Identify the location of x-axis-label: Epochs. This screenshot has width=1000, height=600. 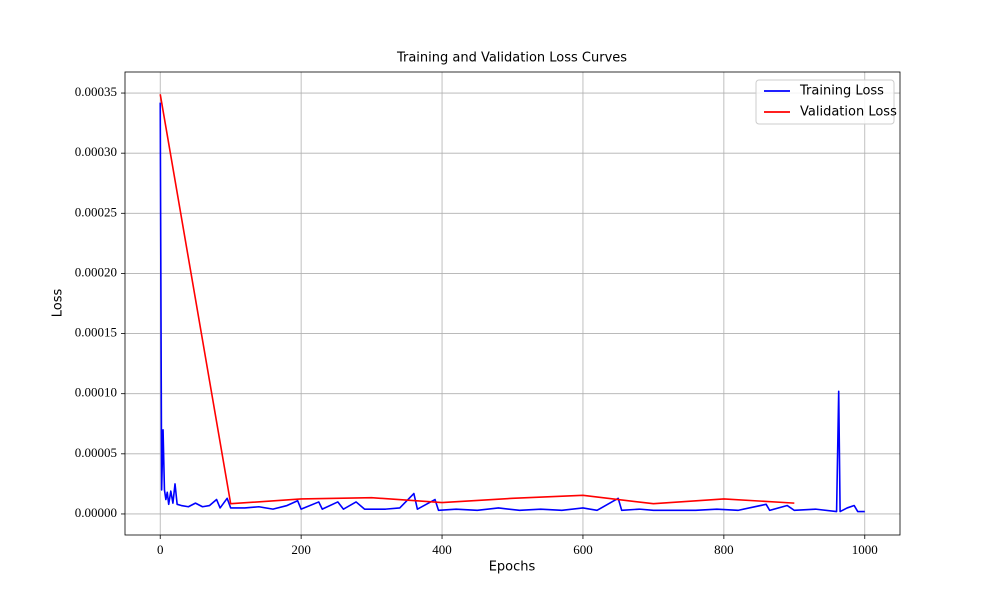
(512, 567).